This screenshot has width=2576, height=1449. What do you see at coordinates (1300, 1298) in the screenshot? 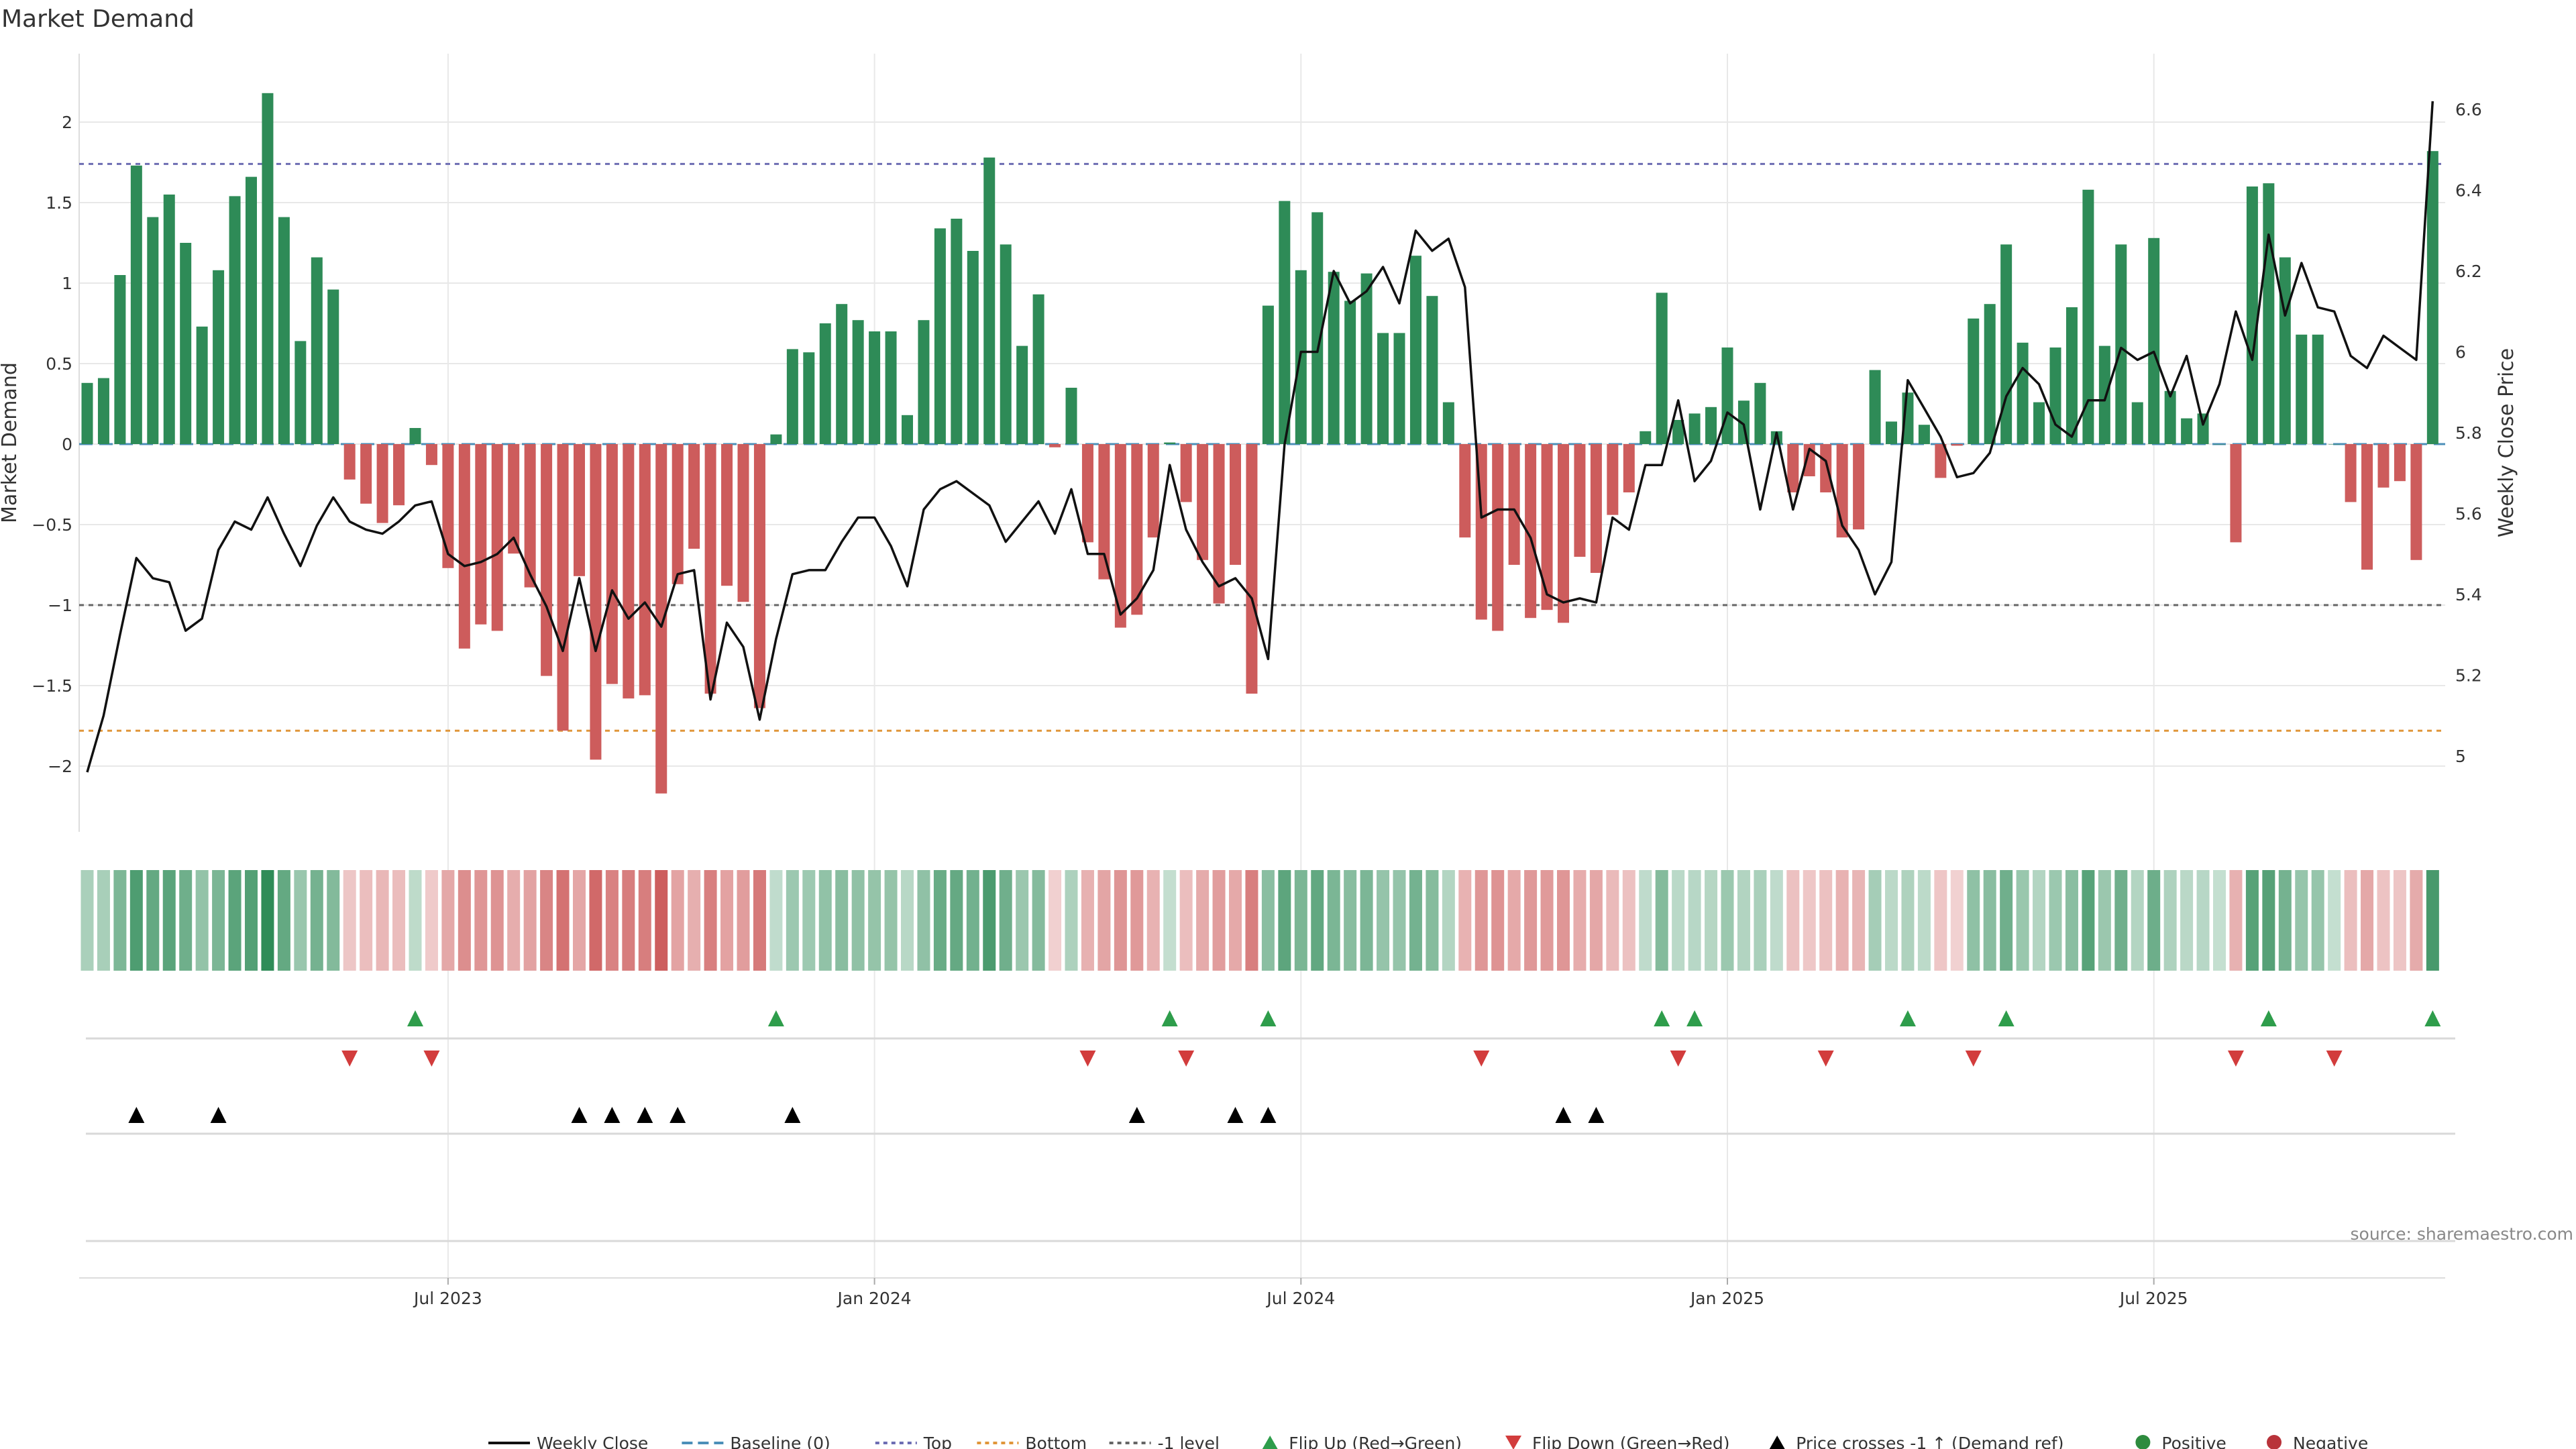
I see `x-tick-label: Jul 2024` at bounding box center [1300, 1298].